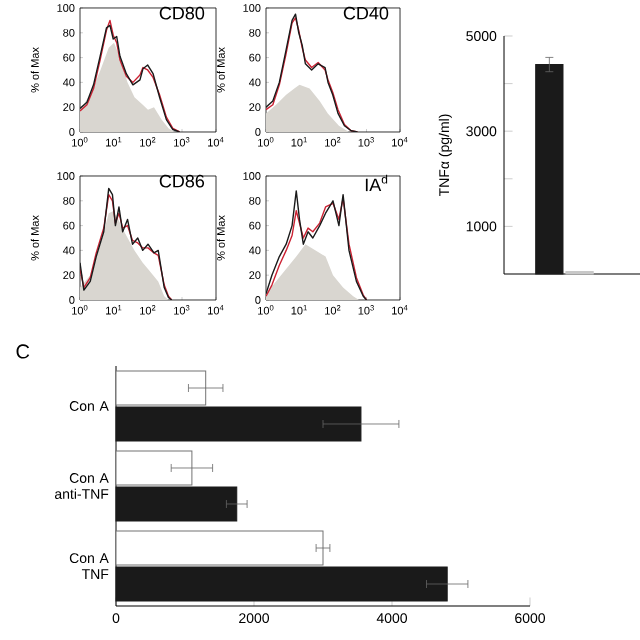 Image resolution: width=640 pixels, height=640 pixels. What do you see at coordinates (376, 183) in the screenshot?
I see `chart-title: IA$^{d}$` at bounding box center [376, 183].